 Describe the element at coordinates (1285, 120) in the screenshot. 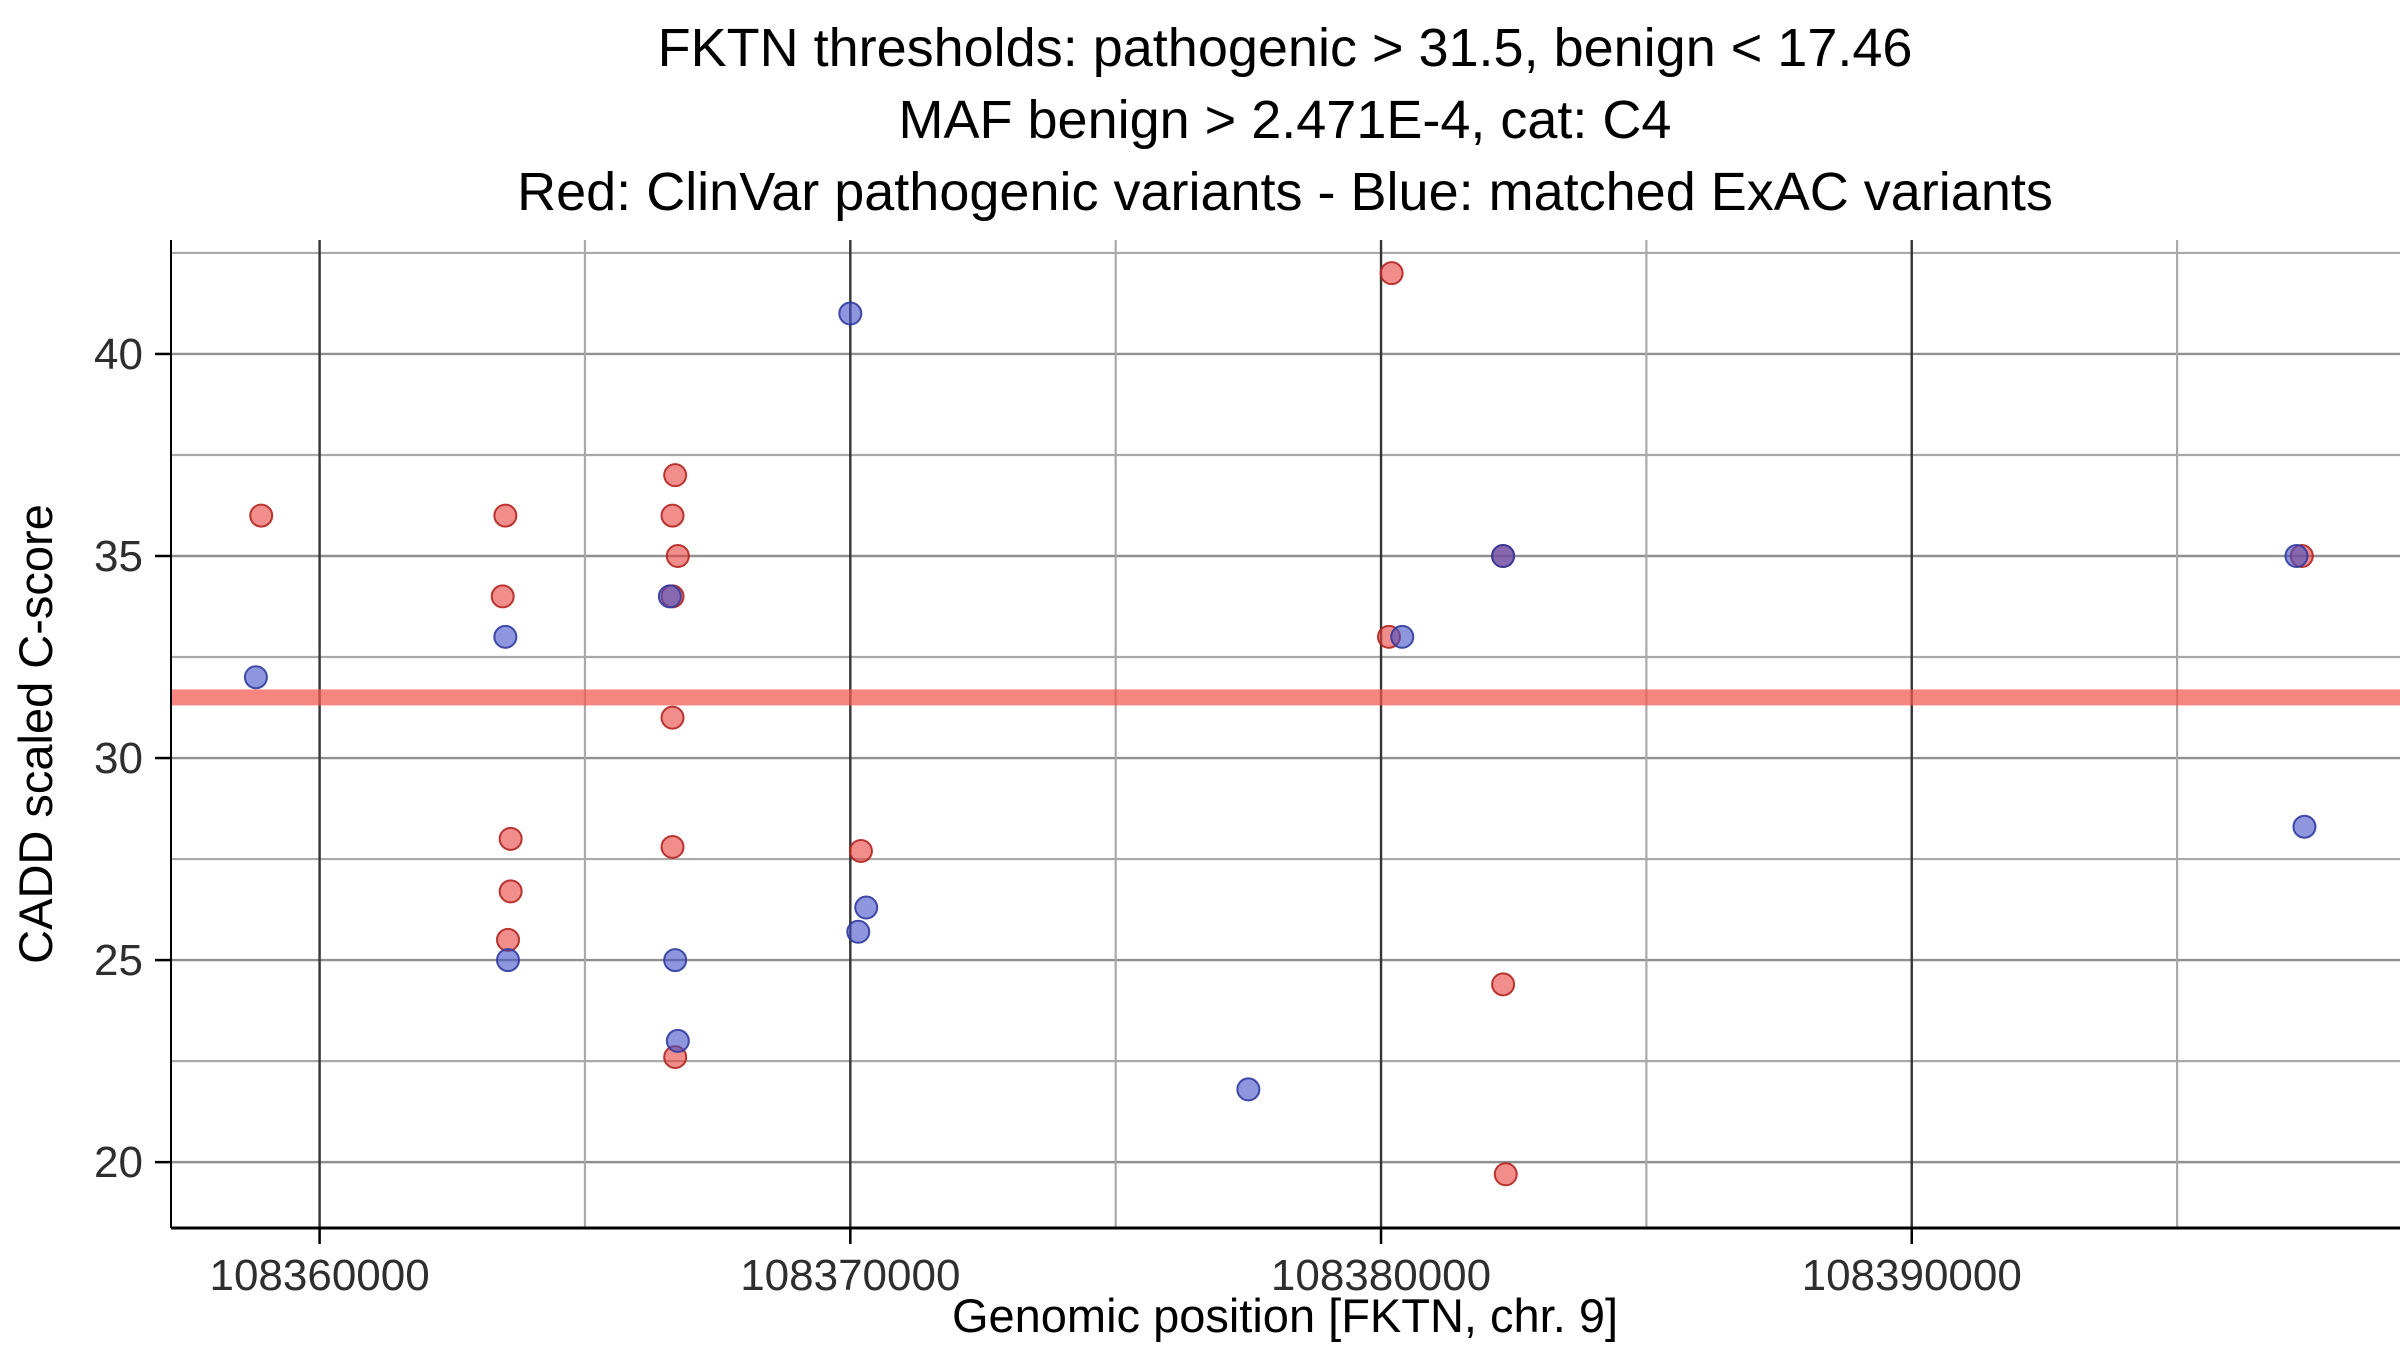

I see `chart-title-line-2: MAF benign > 2.471E-4, cat: C4` at that location.